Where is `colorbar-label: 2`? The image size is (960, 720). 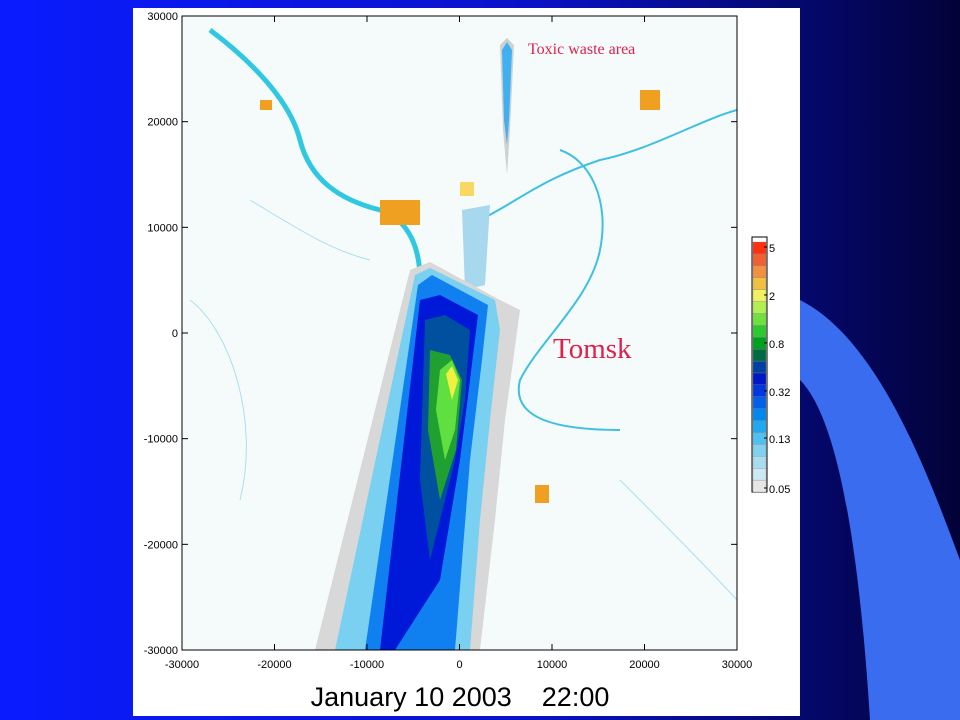
colorbar-label: 2 is located at coordinates (772, 297).